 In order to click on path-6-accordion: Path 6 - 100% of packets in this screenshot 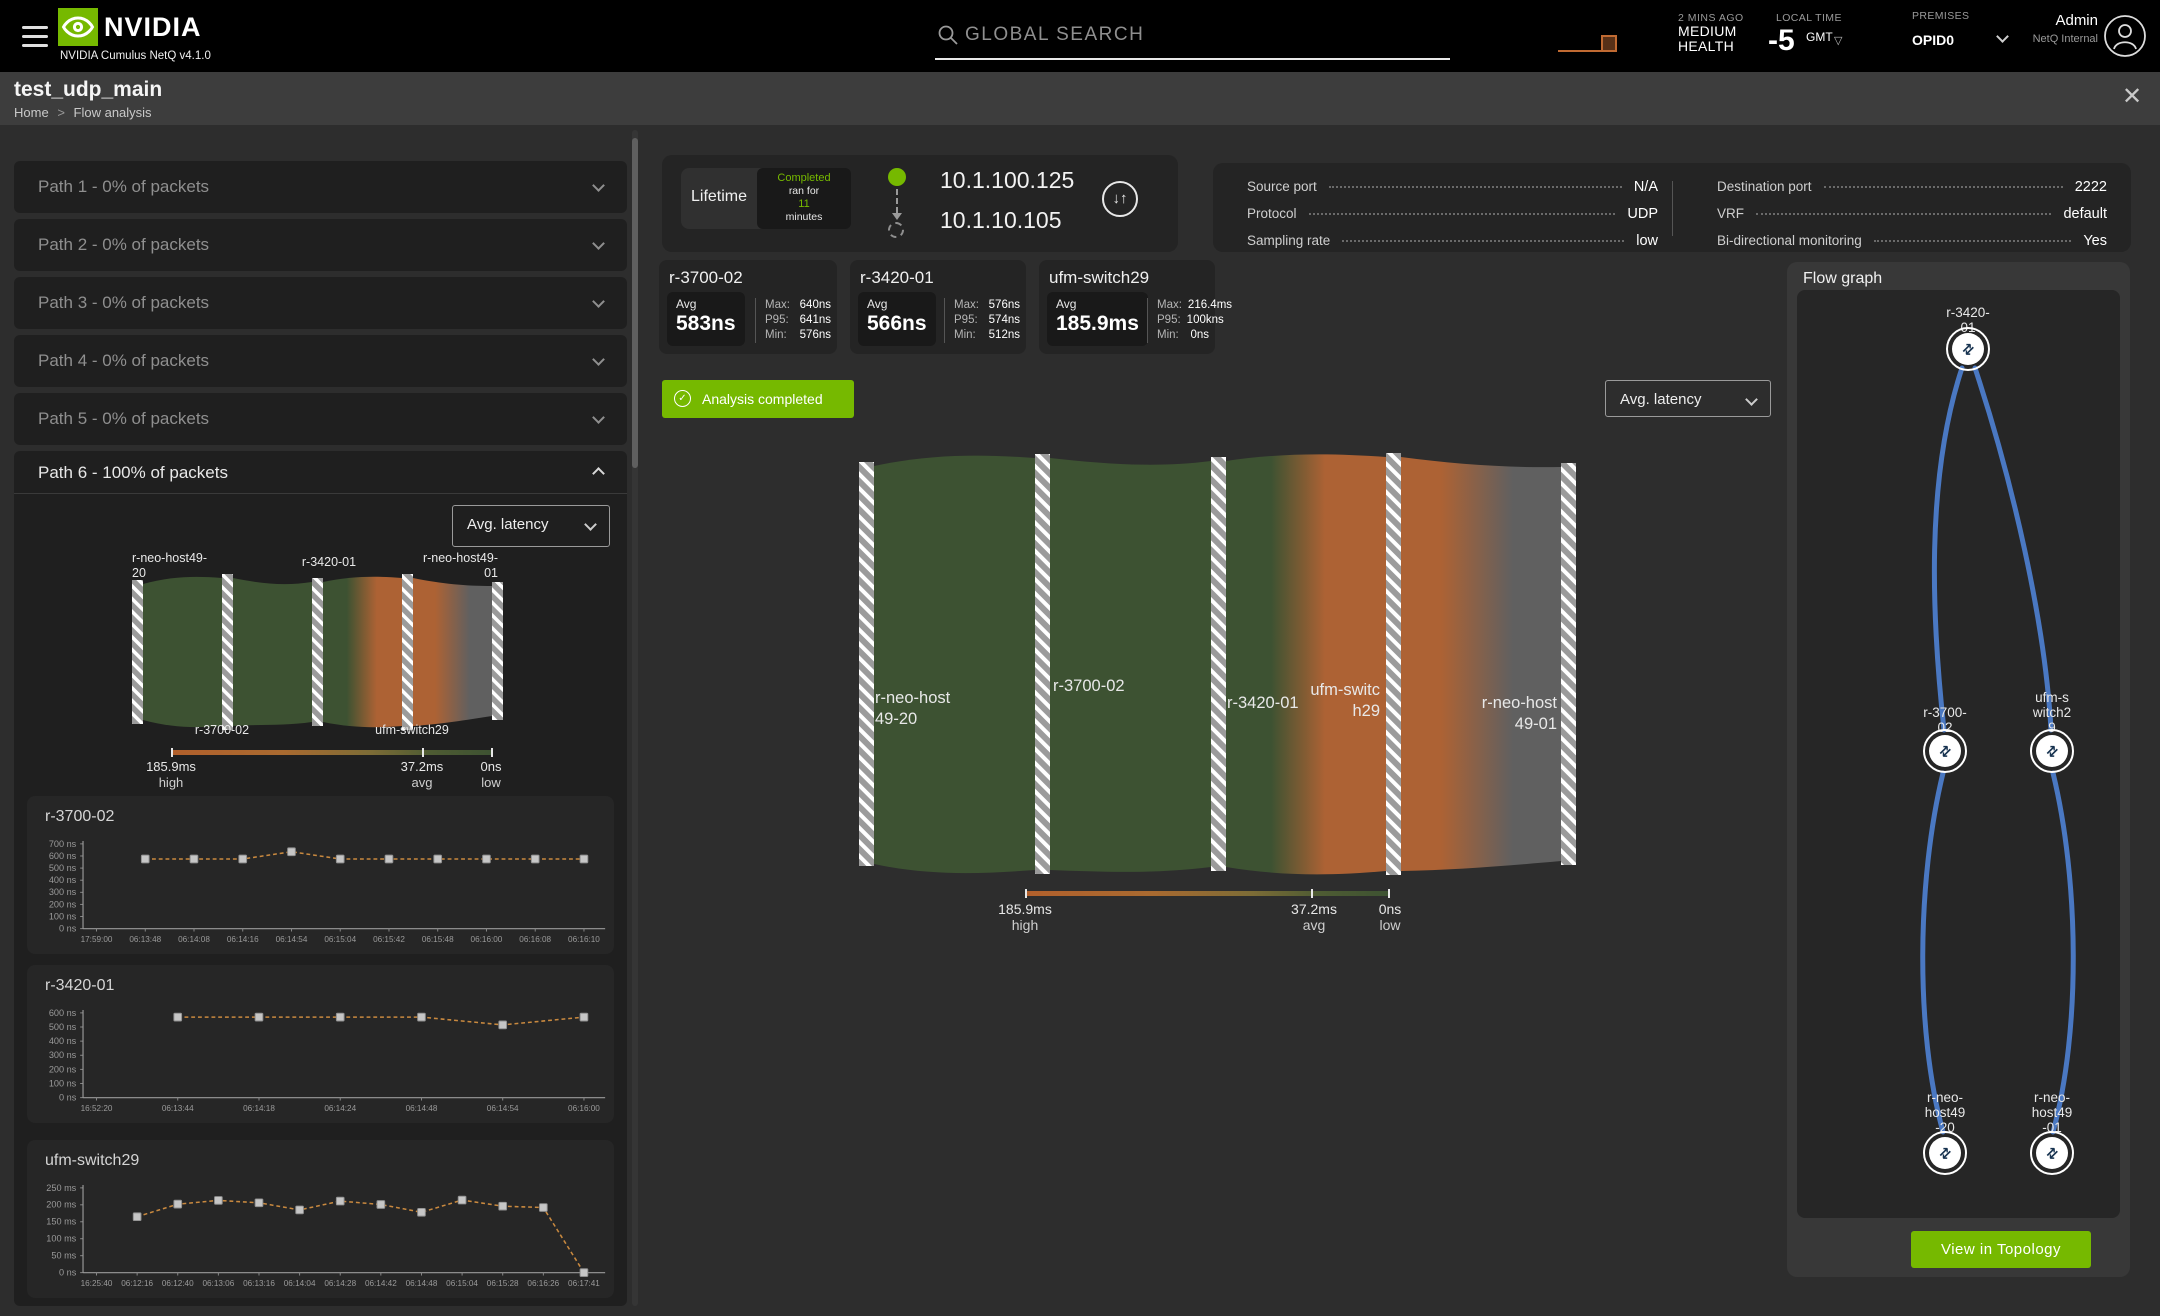, I will do `click(320, 472)`.